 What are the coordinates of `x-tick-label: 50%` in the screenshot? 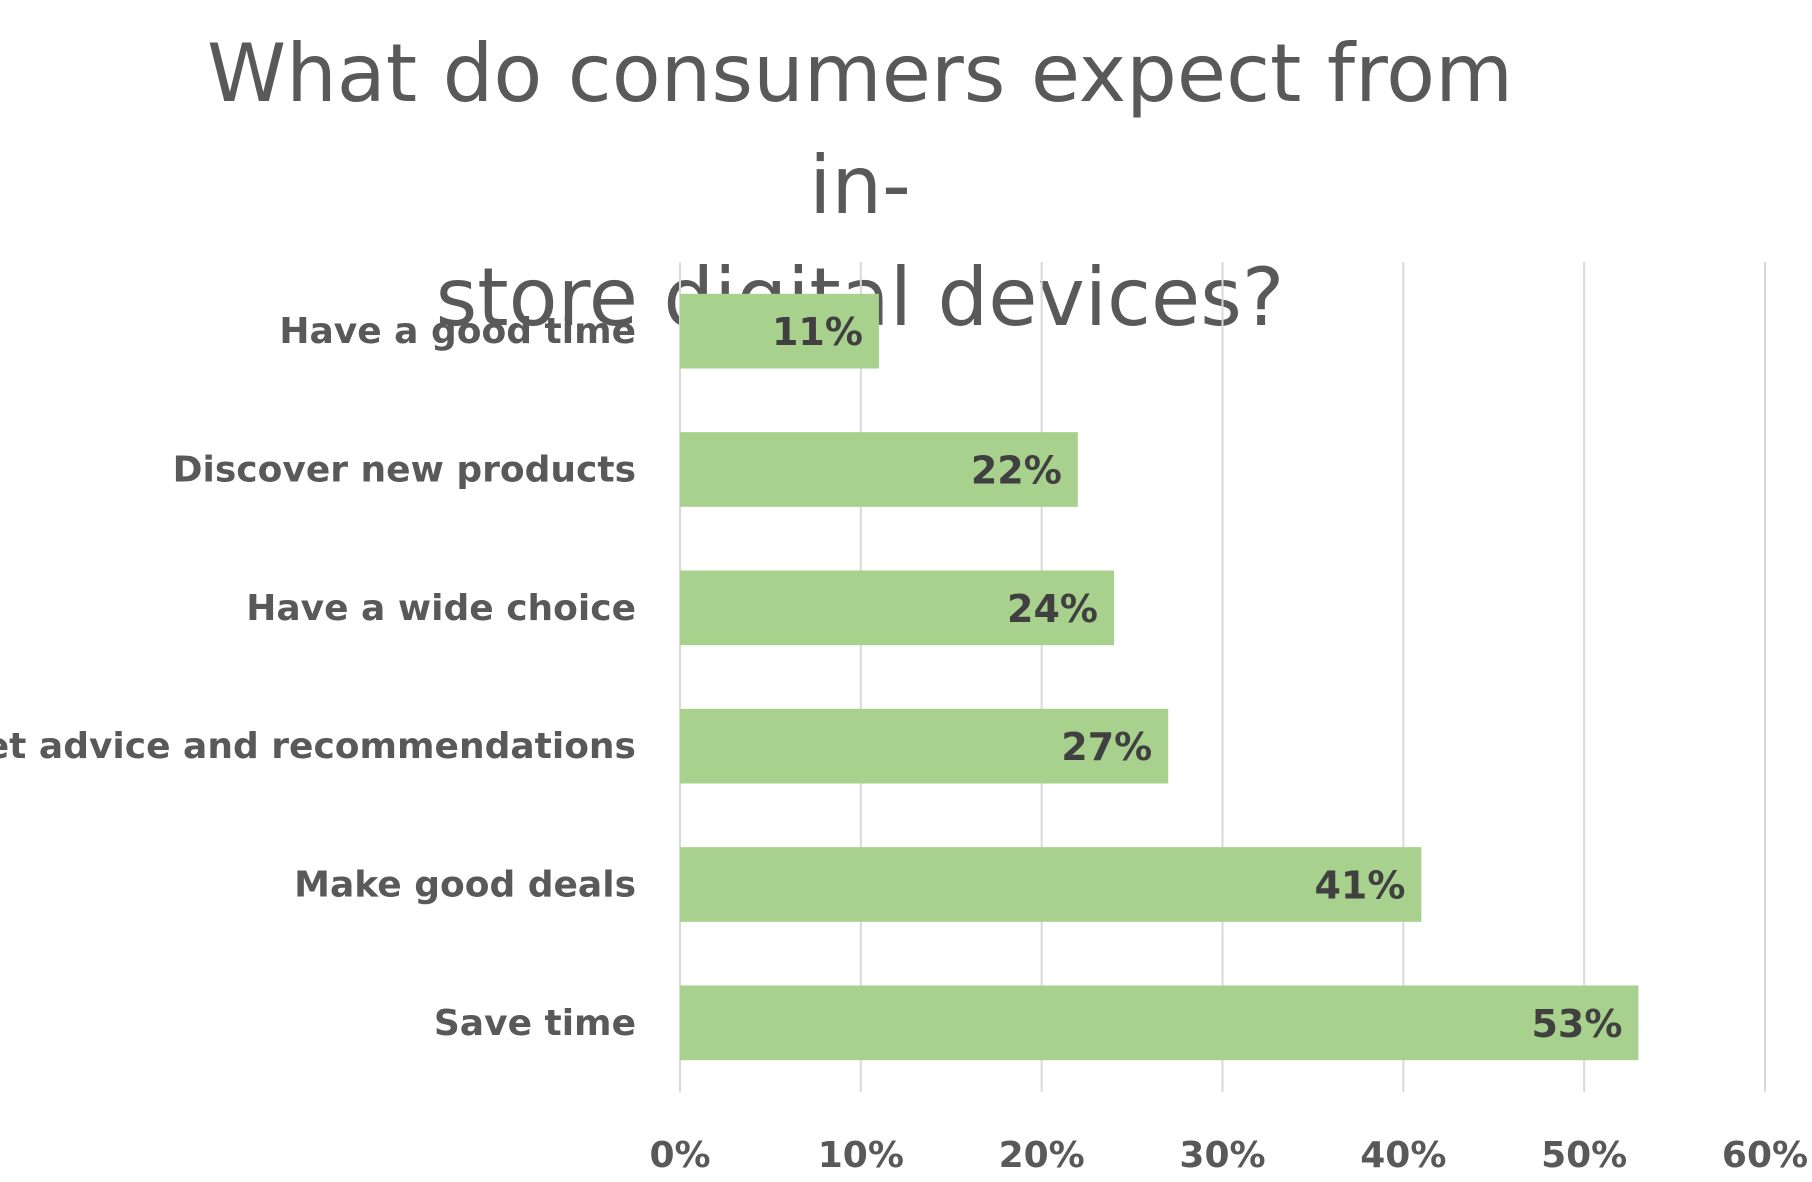 It's located at (1584, 1155).